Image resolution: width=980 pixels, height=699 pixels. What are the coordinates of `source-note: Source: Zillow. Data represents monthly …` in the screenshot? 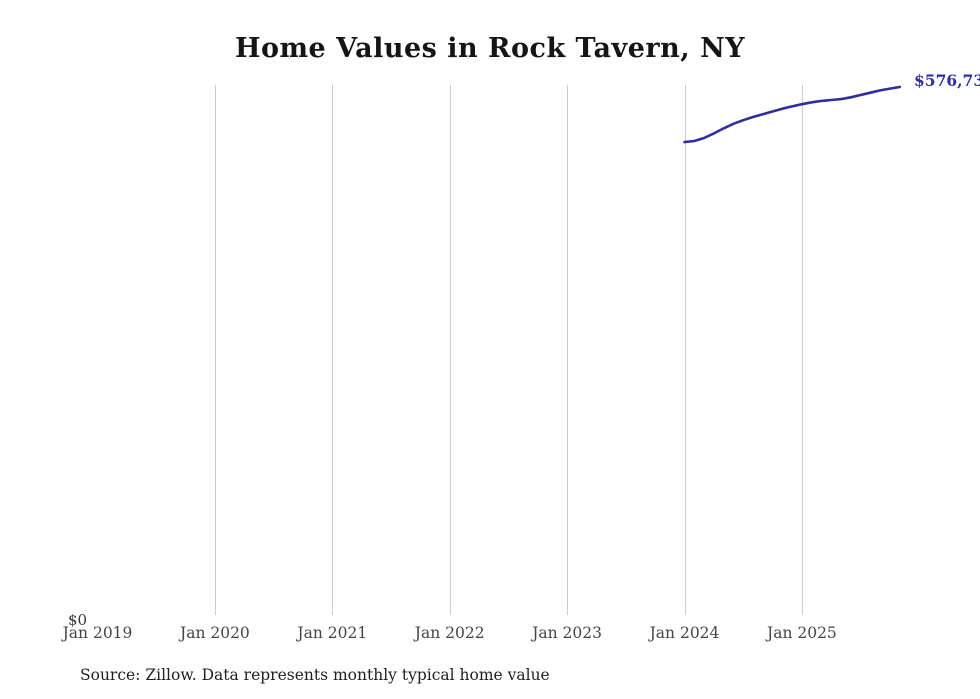 It's located at (315, 675).